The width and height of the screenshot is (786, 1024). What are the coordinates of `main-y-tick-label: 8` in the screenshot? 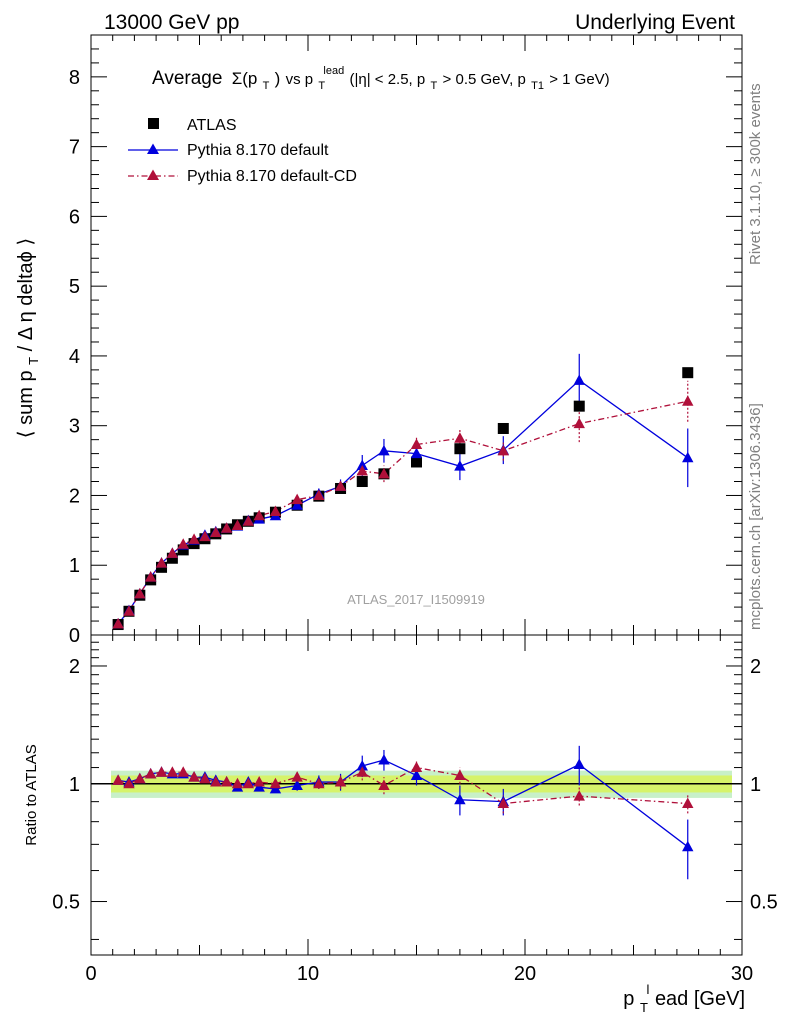 It's located at (74, 78).